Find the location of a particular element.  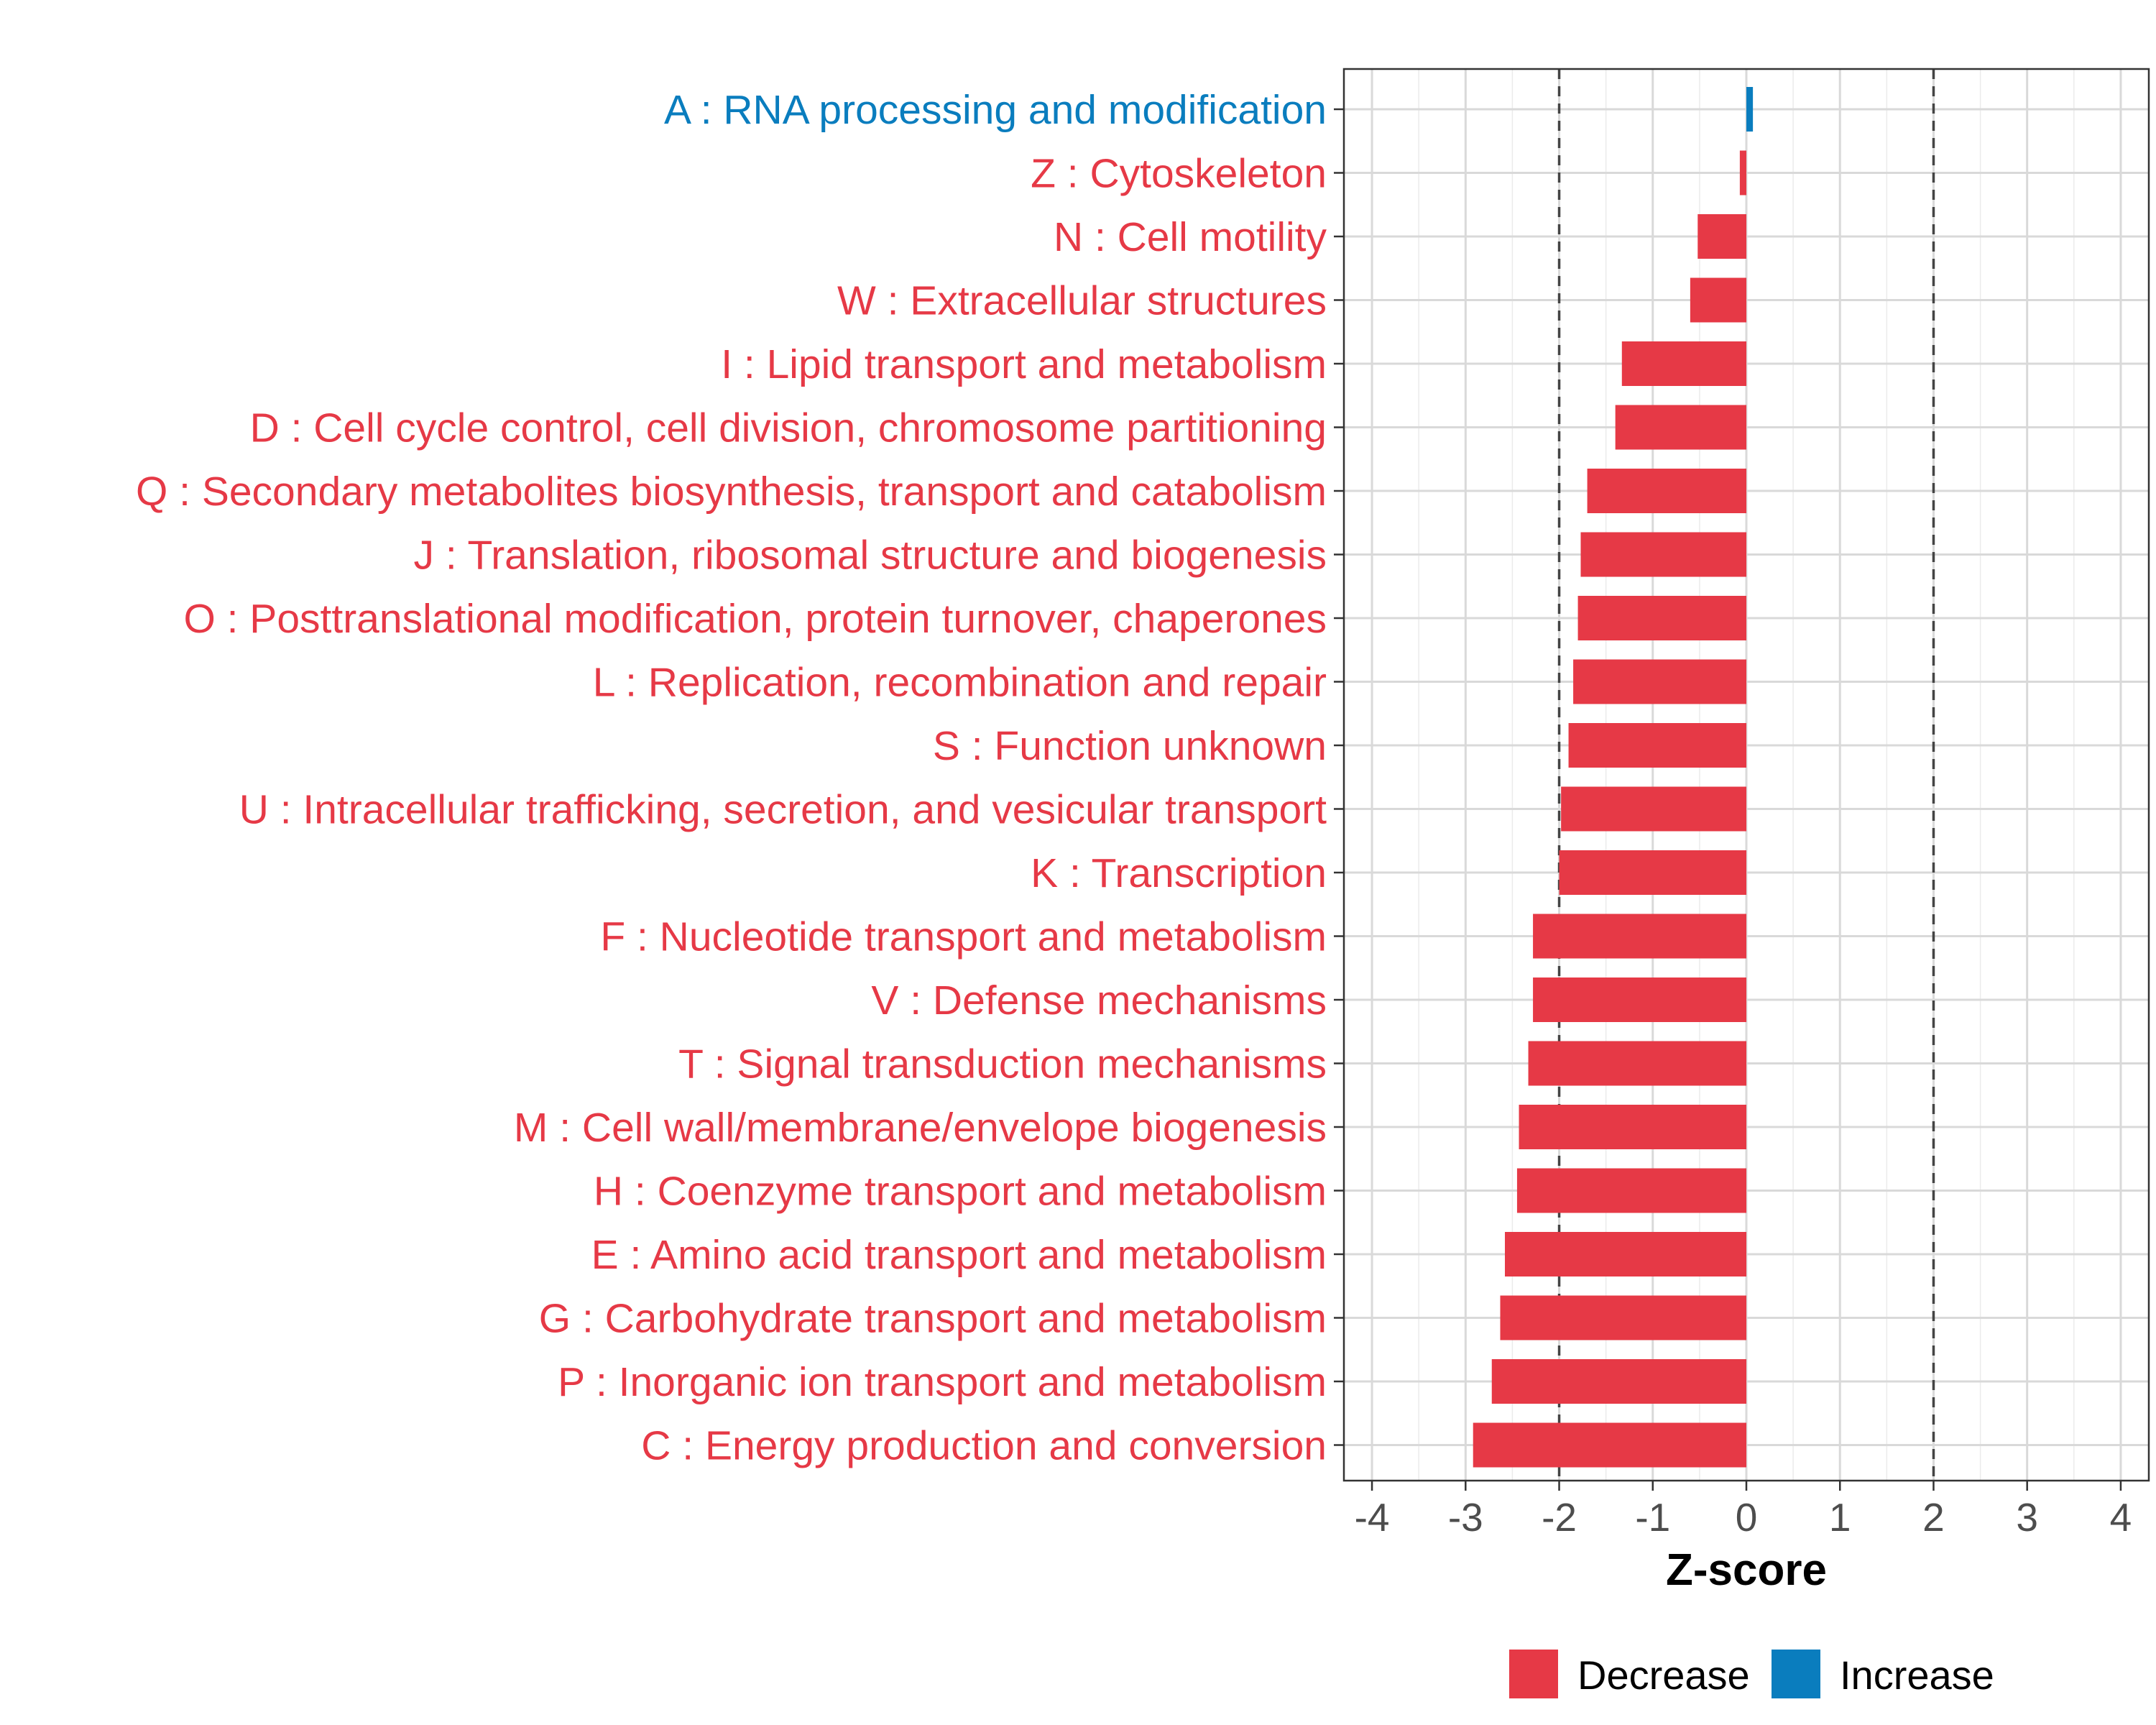

x-tick-label: -1 is located at coordinates (1652, 1517).